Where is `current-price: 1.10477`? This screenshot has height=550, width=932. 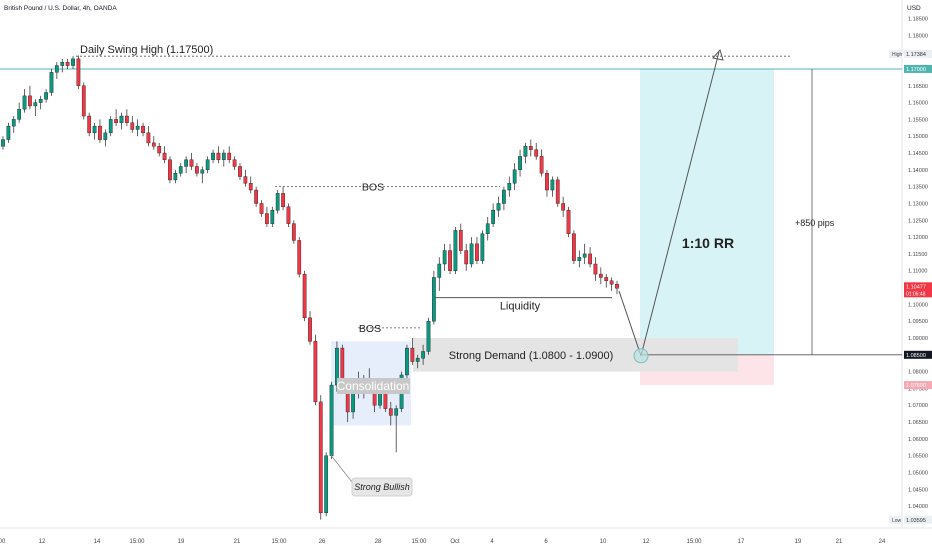 current-price: 1.10477 is located at coordinates (916, 287).